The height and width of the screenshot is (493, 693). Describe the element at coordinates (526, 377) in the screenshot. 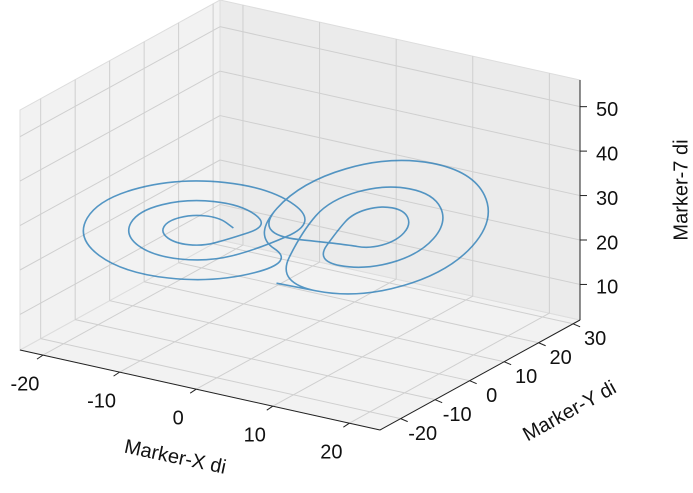

I see `y-tick-label: 10` at that location.